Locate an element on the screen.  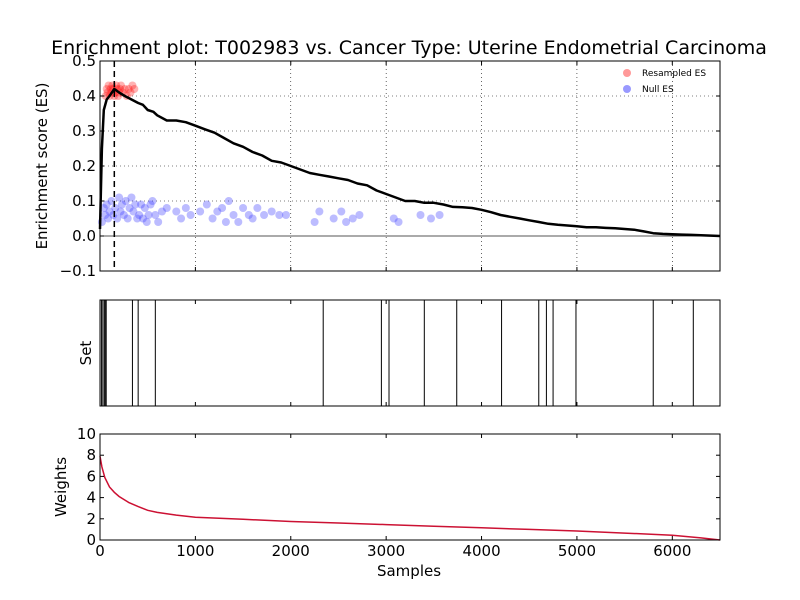
weights-plot-frame is located at coordinates (410, 487).